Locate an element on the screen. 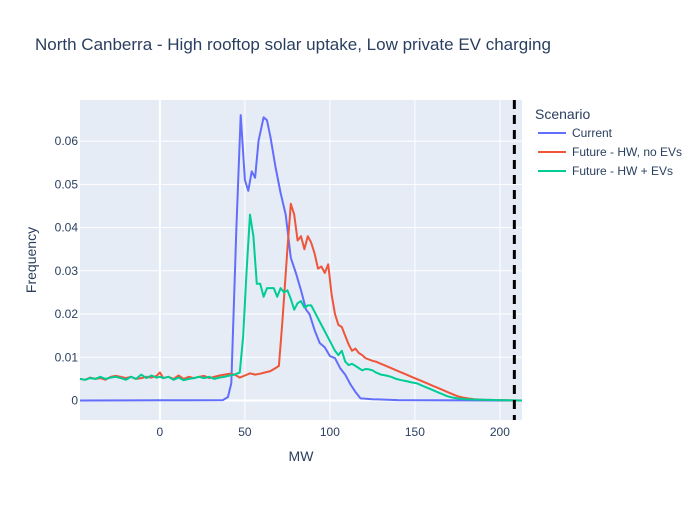 The height and width of the screenshot is (505, 700). legend-title: Scenario is located at coordinates (562, 114).